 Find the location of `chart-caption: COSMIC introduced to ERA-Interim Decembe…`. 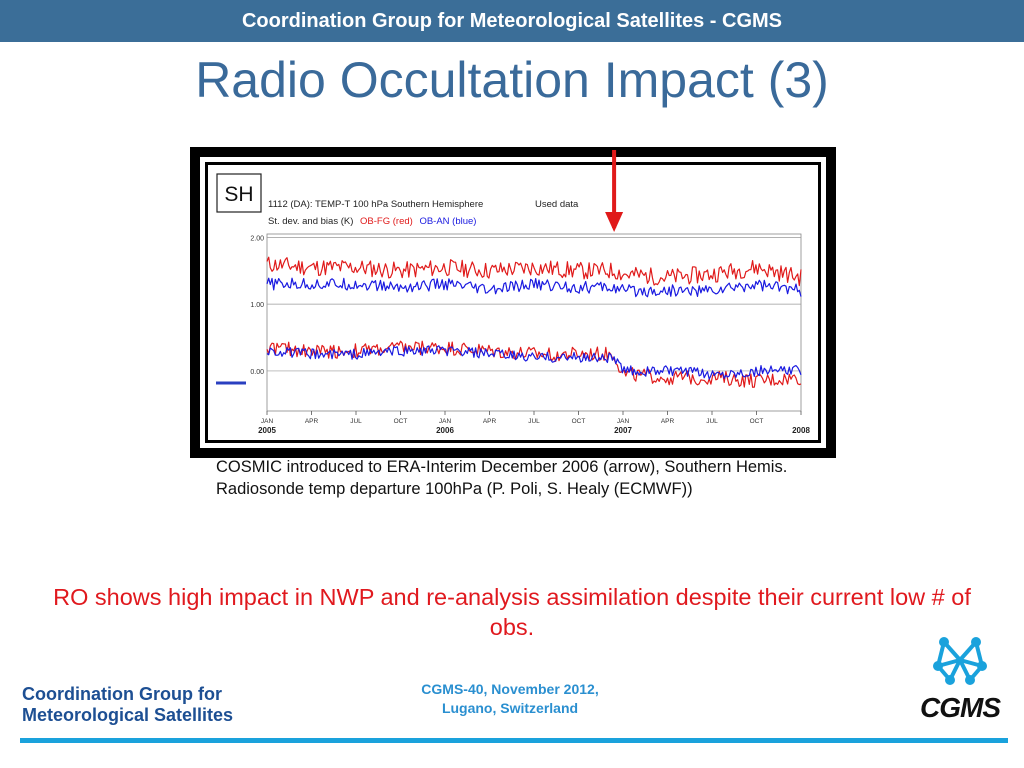

chart-caption: COSMIC introduced to ERA-Interim Decembe… is located at coordinates (502, 478).